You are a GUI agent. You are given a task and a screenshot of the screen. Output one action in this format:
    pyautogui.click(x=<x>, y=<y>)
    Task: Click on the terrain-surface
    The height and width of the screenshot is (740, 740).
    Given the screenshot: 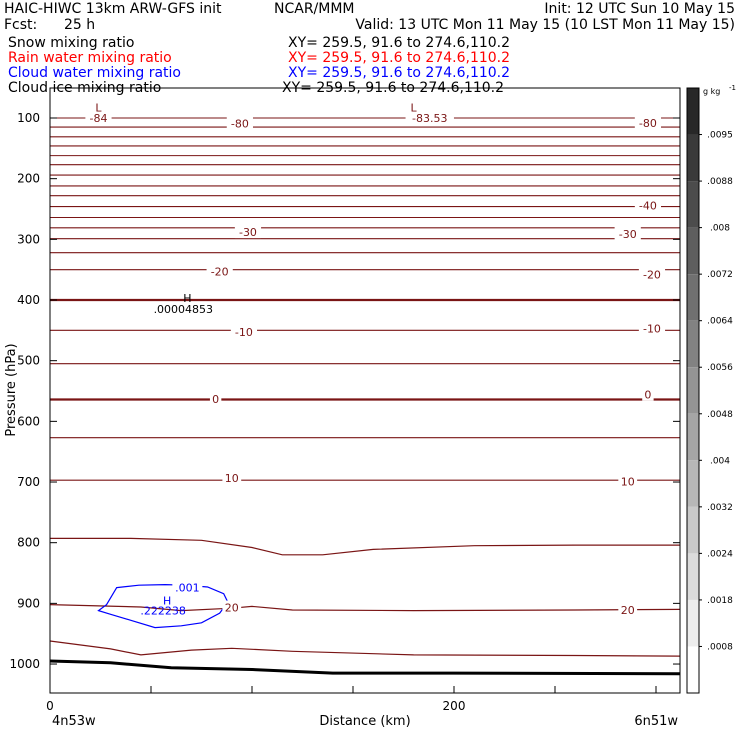 What is the action you would take?
    pyautogui.click(x=365, y=667)
    